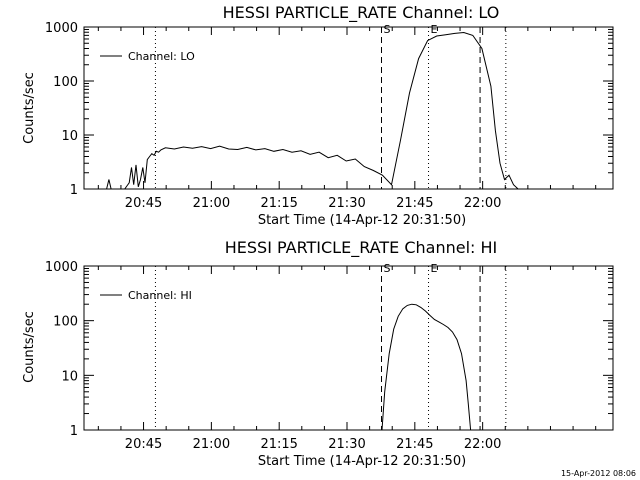 This screenshot has width=640, height=480. I want to click on legend-label: Channel: HI, so click(160, 295).